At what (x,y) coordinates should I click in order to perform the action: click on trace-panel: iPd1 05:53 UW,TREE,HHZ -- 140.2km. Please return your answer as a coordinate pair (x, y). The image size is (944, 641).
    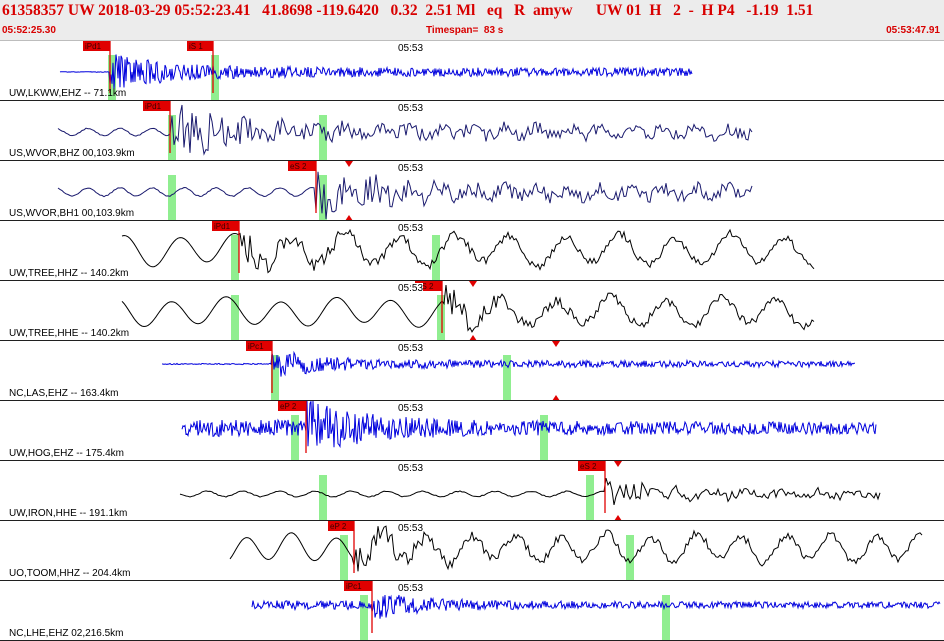
    Looking at the image, I should click on (472, 251).